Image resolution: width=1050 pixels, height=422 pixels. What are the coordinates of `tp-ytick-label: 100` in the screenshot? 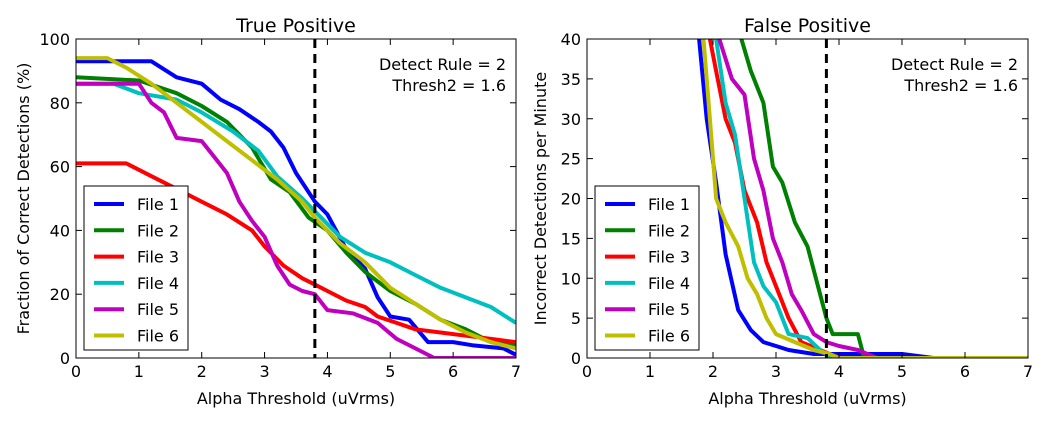 It's located at (54, 39).